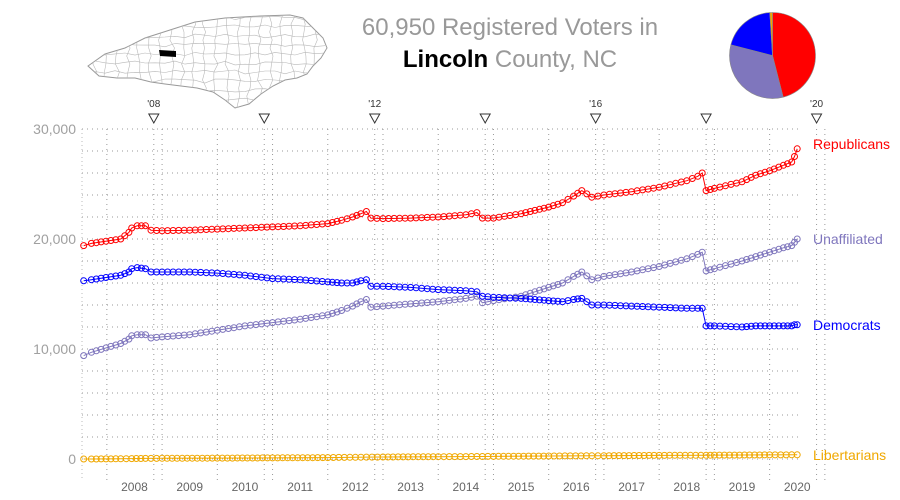 Image resolution: width=900 pixels, height=500 pixels. I want to click on nc-county-map, so click(207, 61).